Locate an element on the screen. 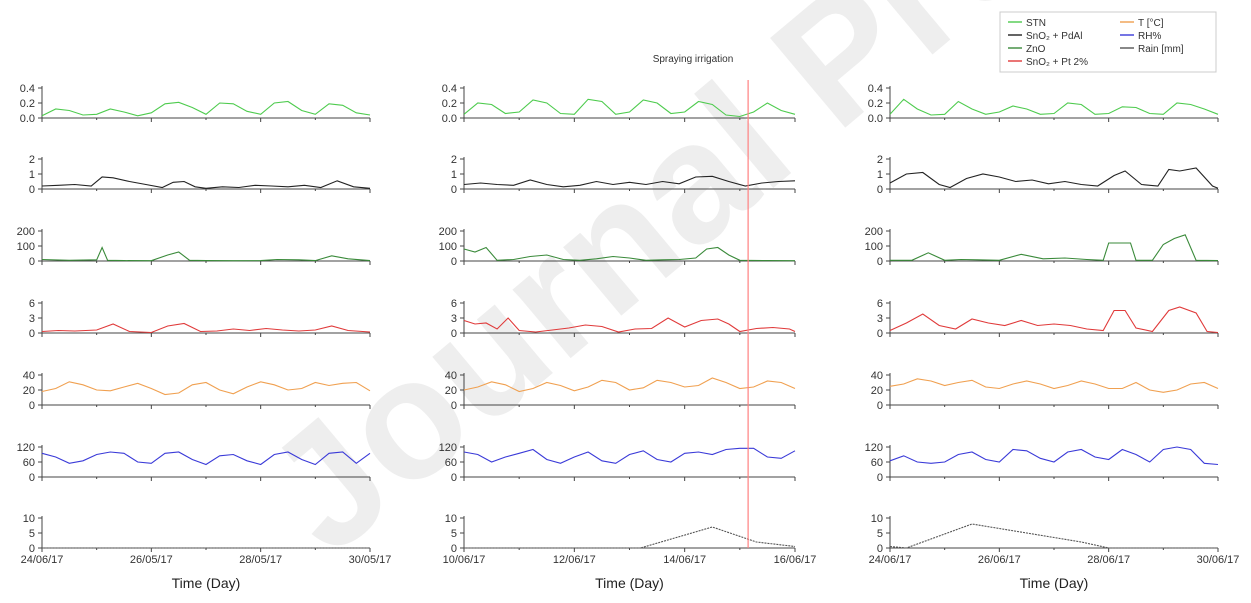  legend-label: SnO₂ + PdAl is located at coordinates (1054, 36).